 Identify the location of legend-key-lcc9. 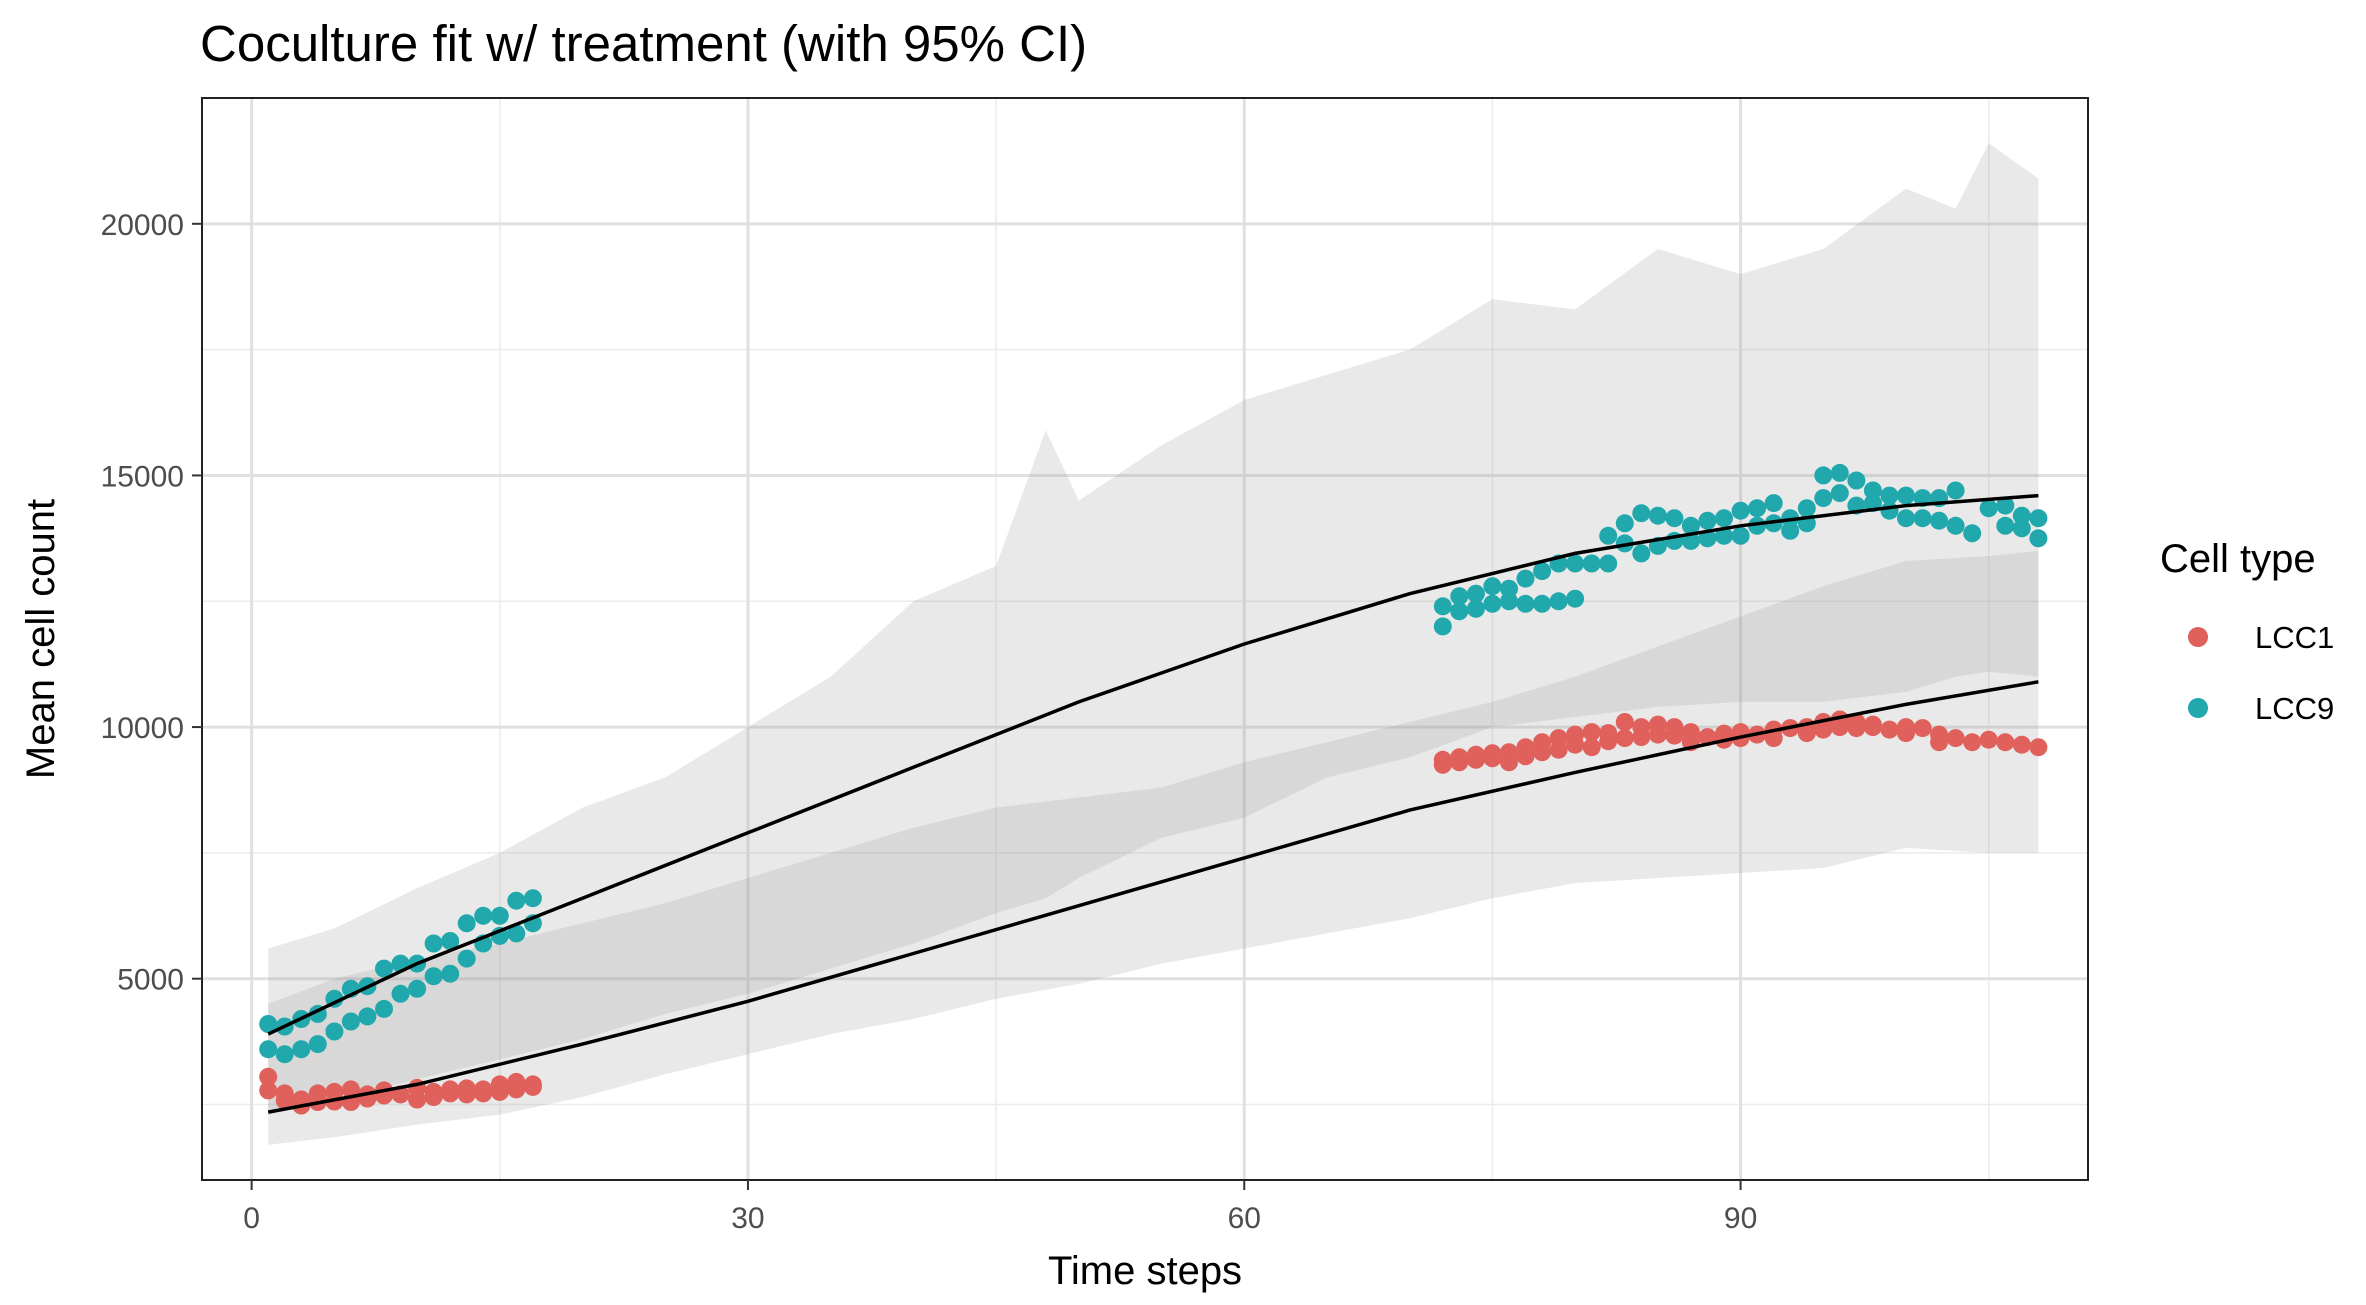
(2198, 708).